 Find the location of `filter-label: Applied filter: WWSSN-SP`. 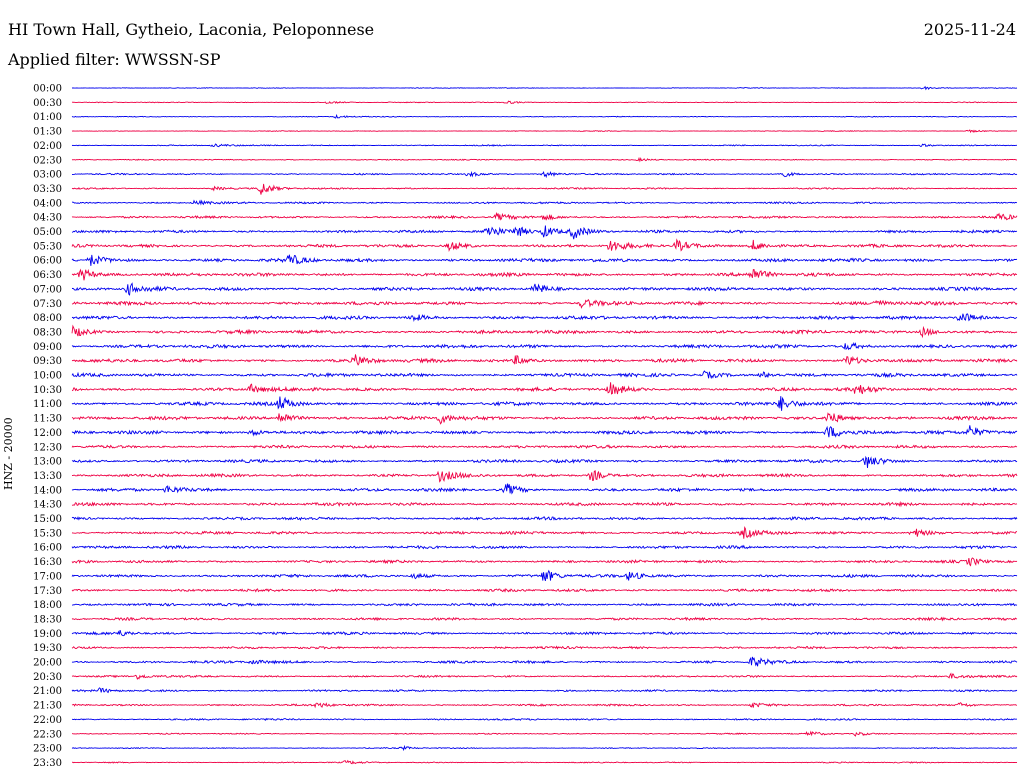

filter-label: Applied filter: WWSSN-SP is located at coordinates (114, 59).